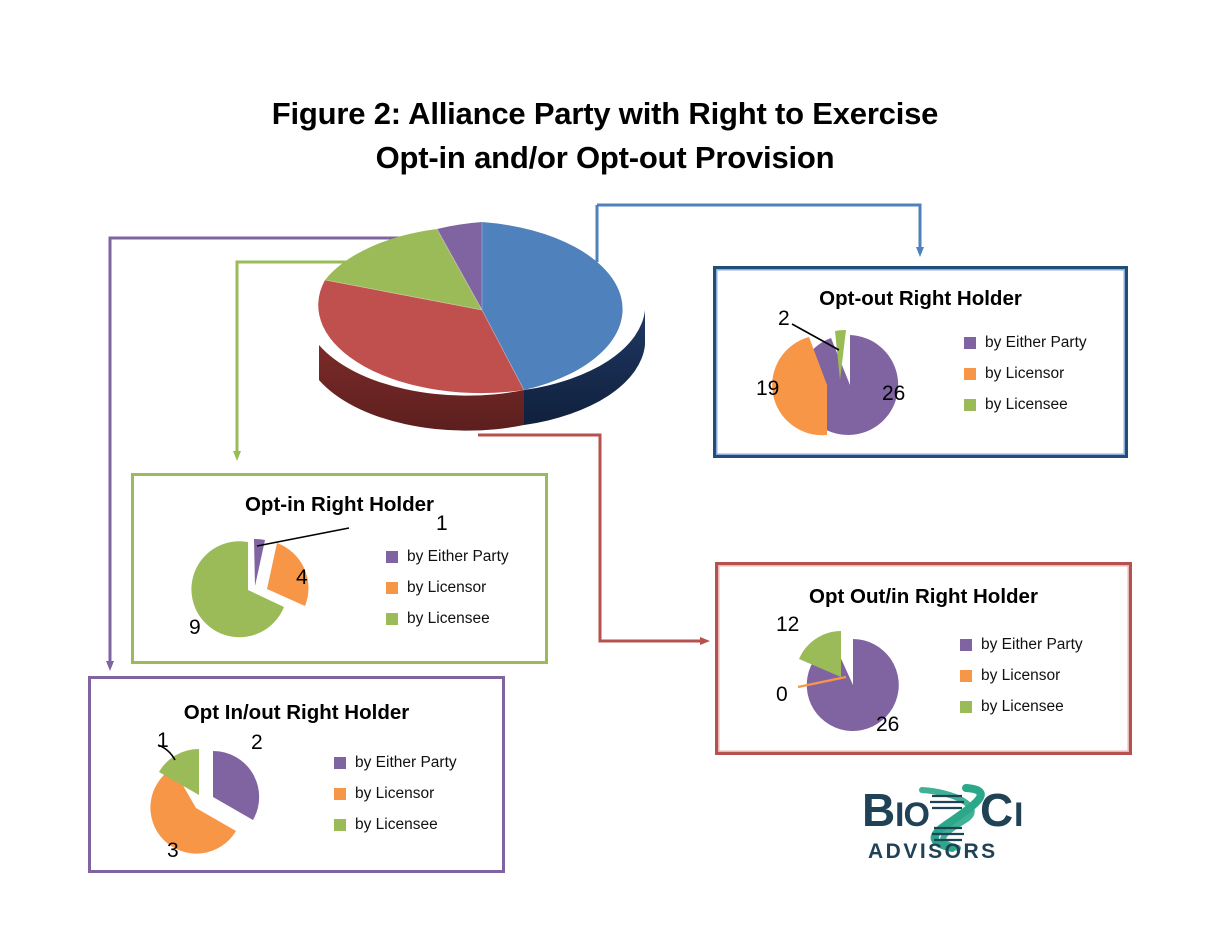  Describe the element at coordinates (933, 851) in the screenshot. I see `logo-tagline: ADVISORS` at that location.